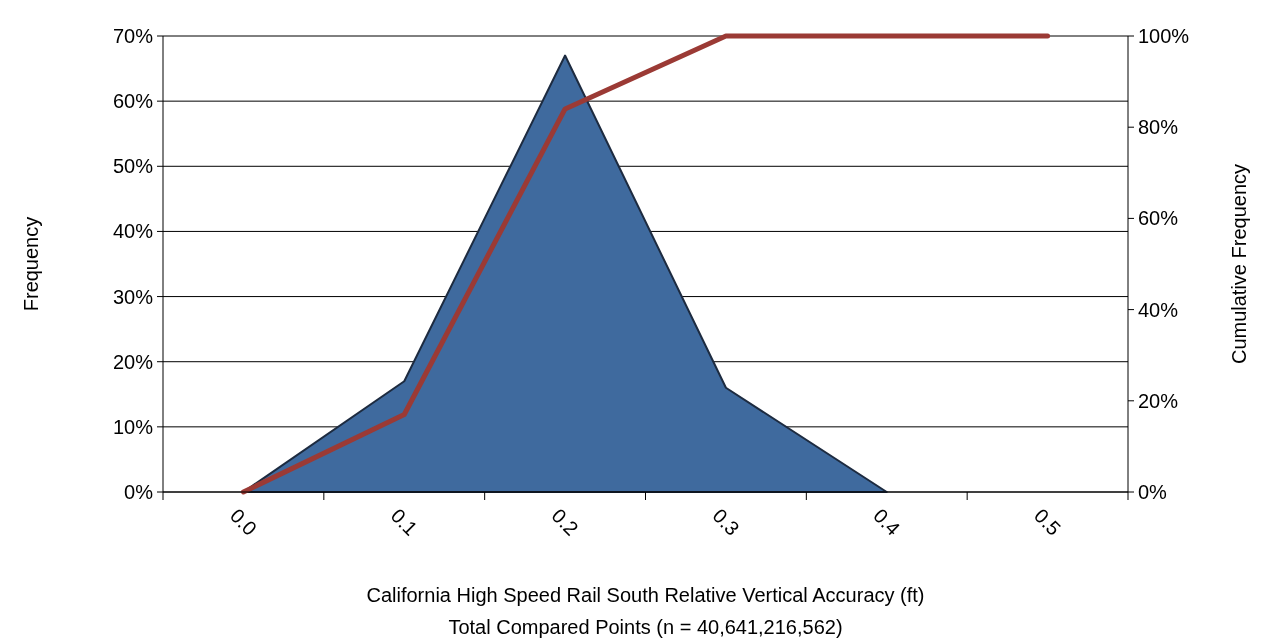 The width and height of the screenshot is (1271, 640). What do you see at coordinates (887, 522) in the screenshot?
I see `x-tick-label: 0.4` at bounding box center [887, 522].